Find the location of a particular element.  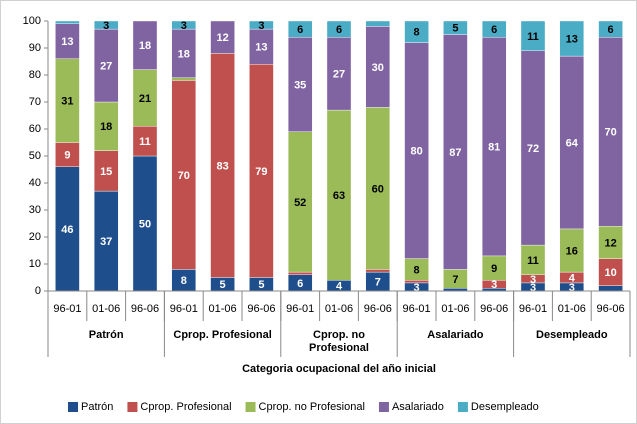

legend-label: Desempleado is located at coordinates (505, 407).